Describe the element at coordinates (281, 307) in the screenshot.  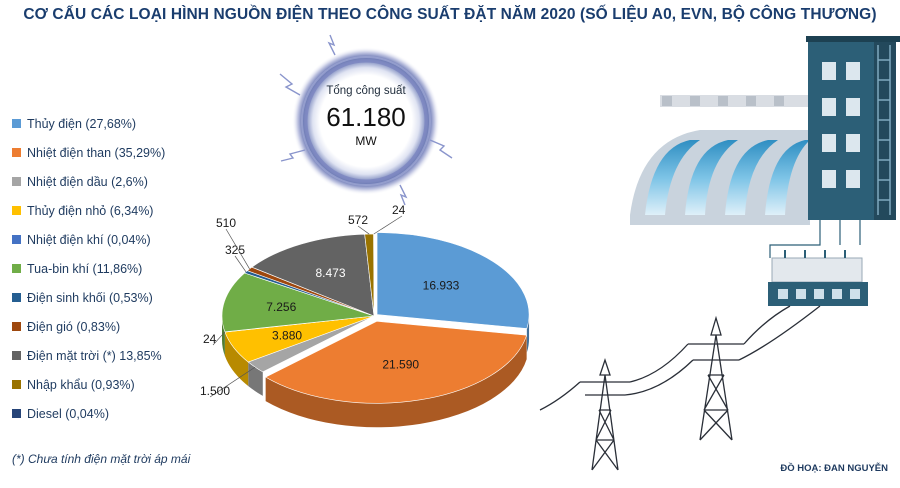
I see `pie-value-label: 7.256` at that location.